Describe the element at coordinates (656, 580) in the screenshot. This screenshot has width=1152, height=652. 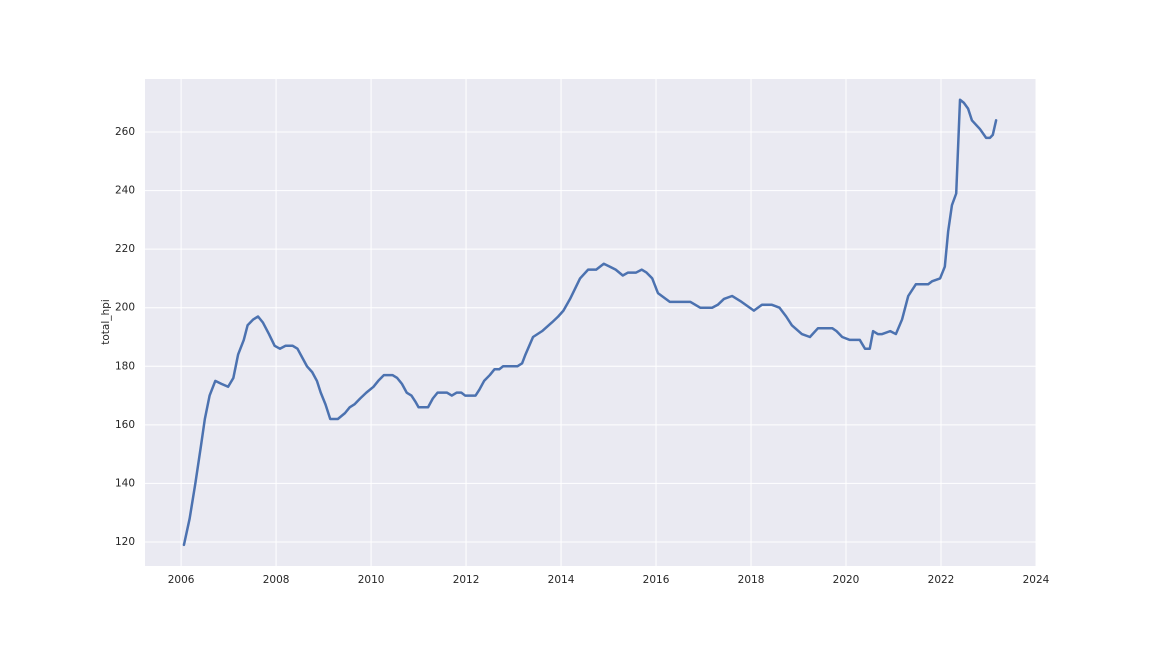
I see `x-tick-label: 2016` at that location.